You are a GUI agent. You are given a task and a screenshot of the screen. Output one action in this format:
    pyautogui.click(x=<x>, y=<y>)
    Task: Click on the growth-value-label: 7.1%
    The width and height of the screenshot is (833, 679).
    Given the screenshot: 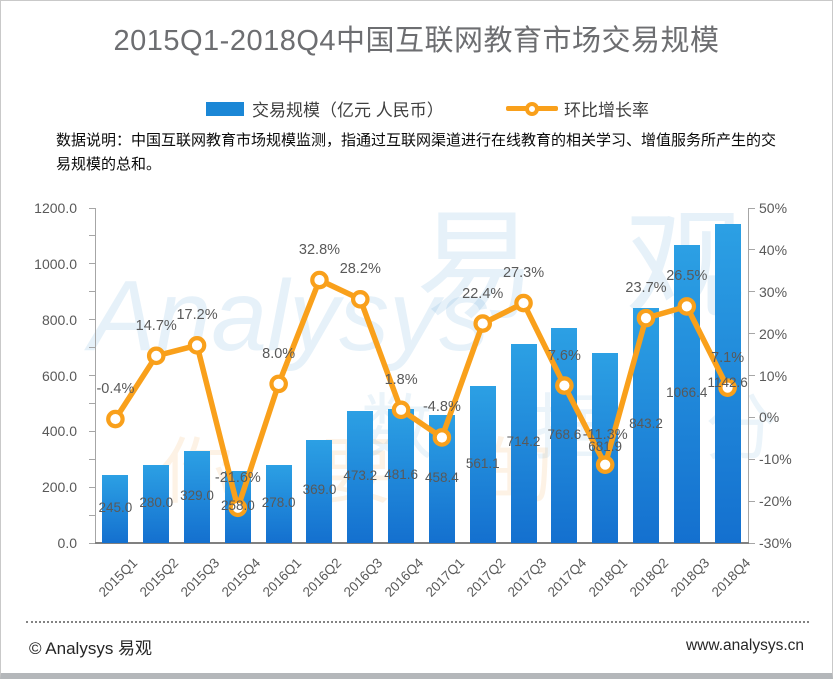 What is the action you would take?
    pyautogui.click(x=728, y=357)
    